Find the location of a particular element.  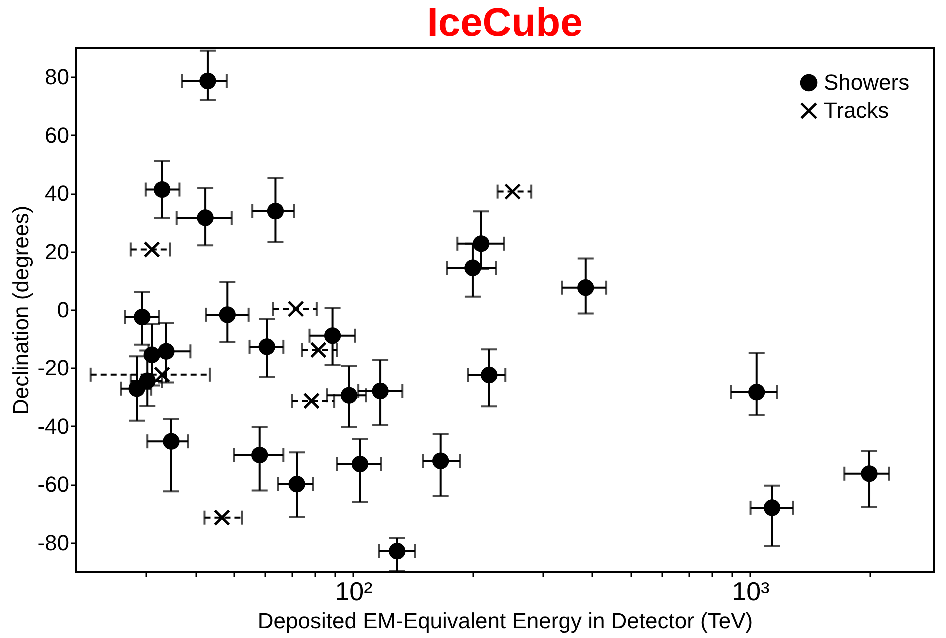

legend-label: Tracks is located at coordinates (857, 110).